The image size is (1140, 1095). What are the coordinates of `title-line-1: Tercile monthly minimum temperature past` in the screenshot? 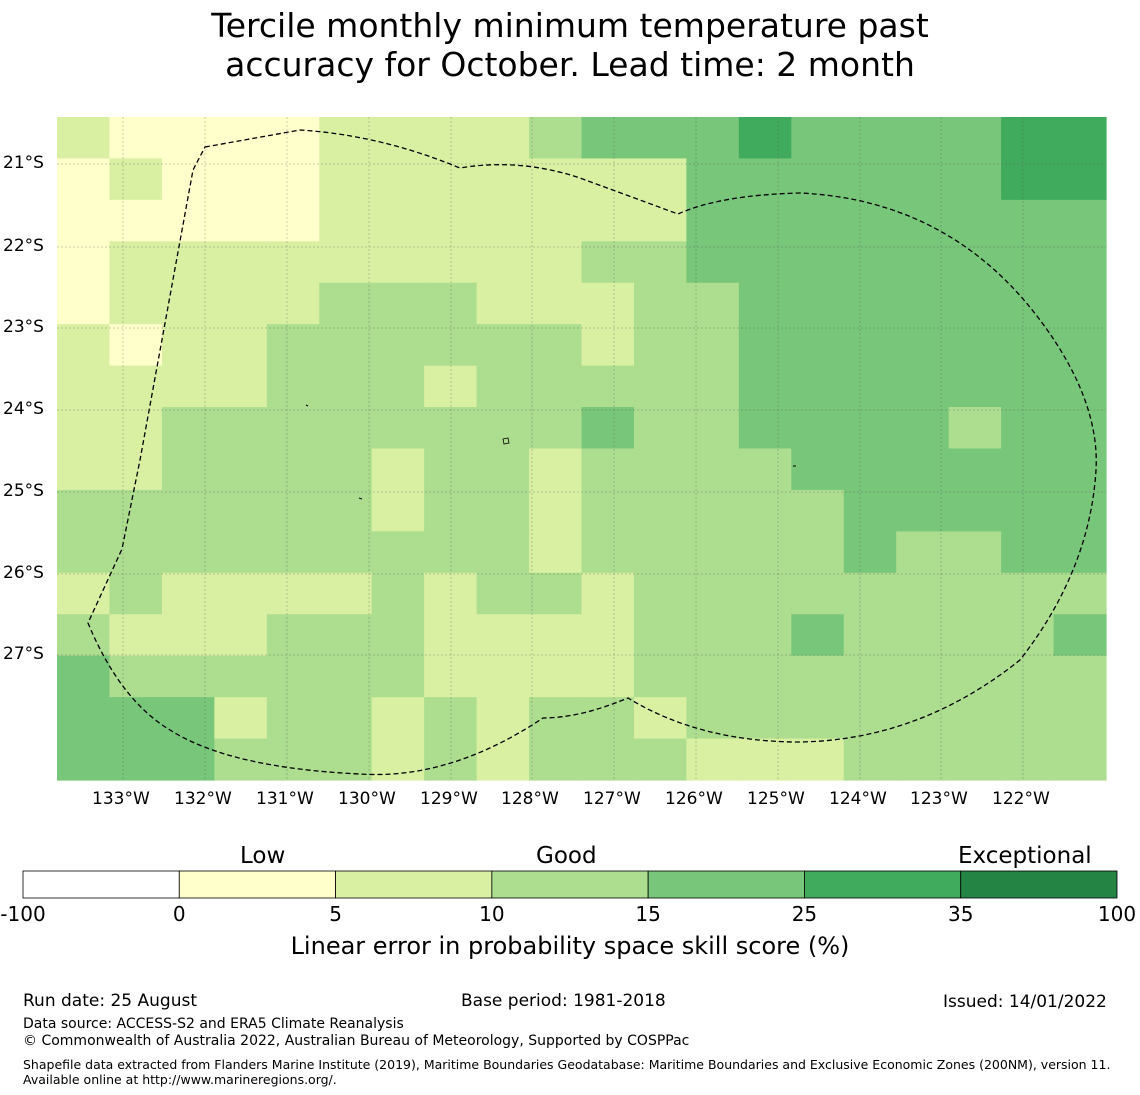 It's located at (570, 25).